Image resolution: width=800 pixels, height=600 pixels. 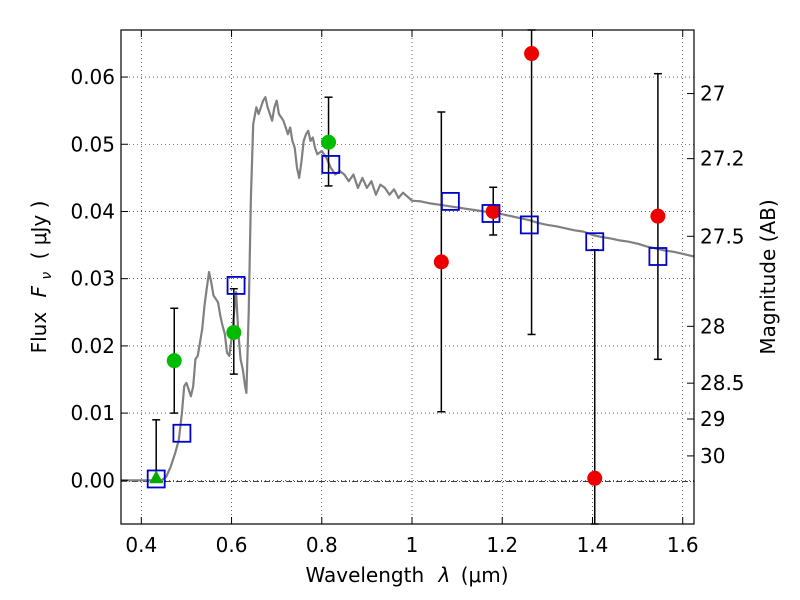 I want to click on y-tick-label: 0.01, so click(x=92, y=413).